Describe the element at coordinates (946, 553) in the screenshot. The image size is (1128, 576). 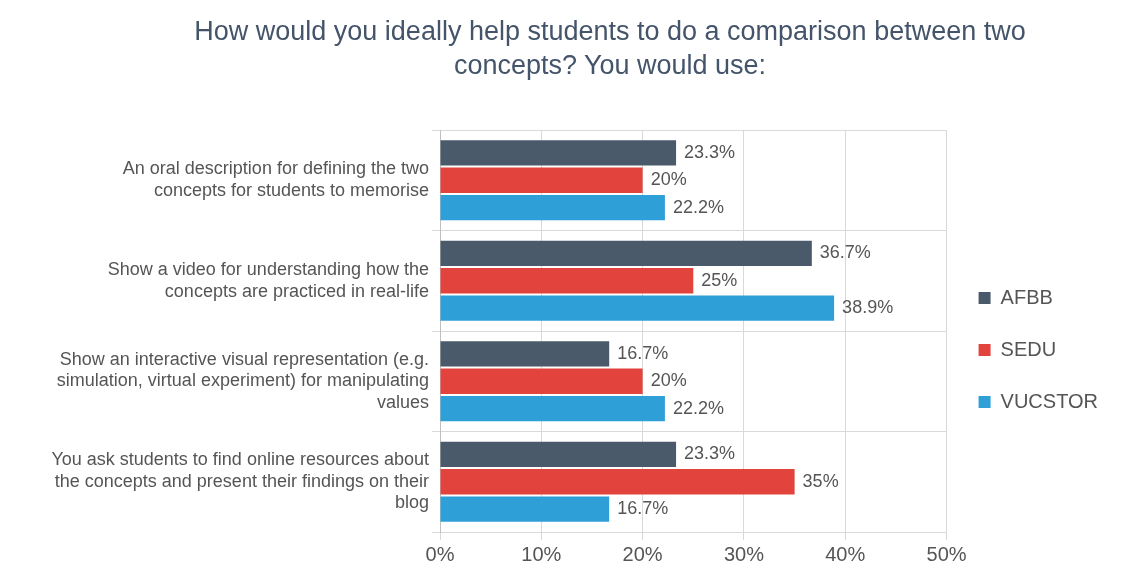
I see `x-tick-label: 50%` at that location.